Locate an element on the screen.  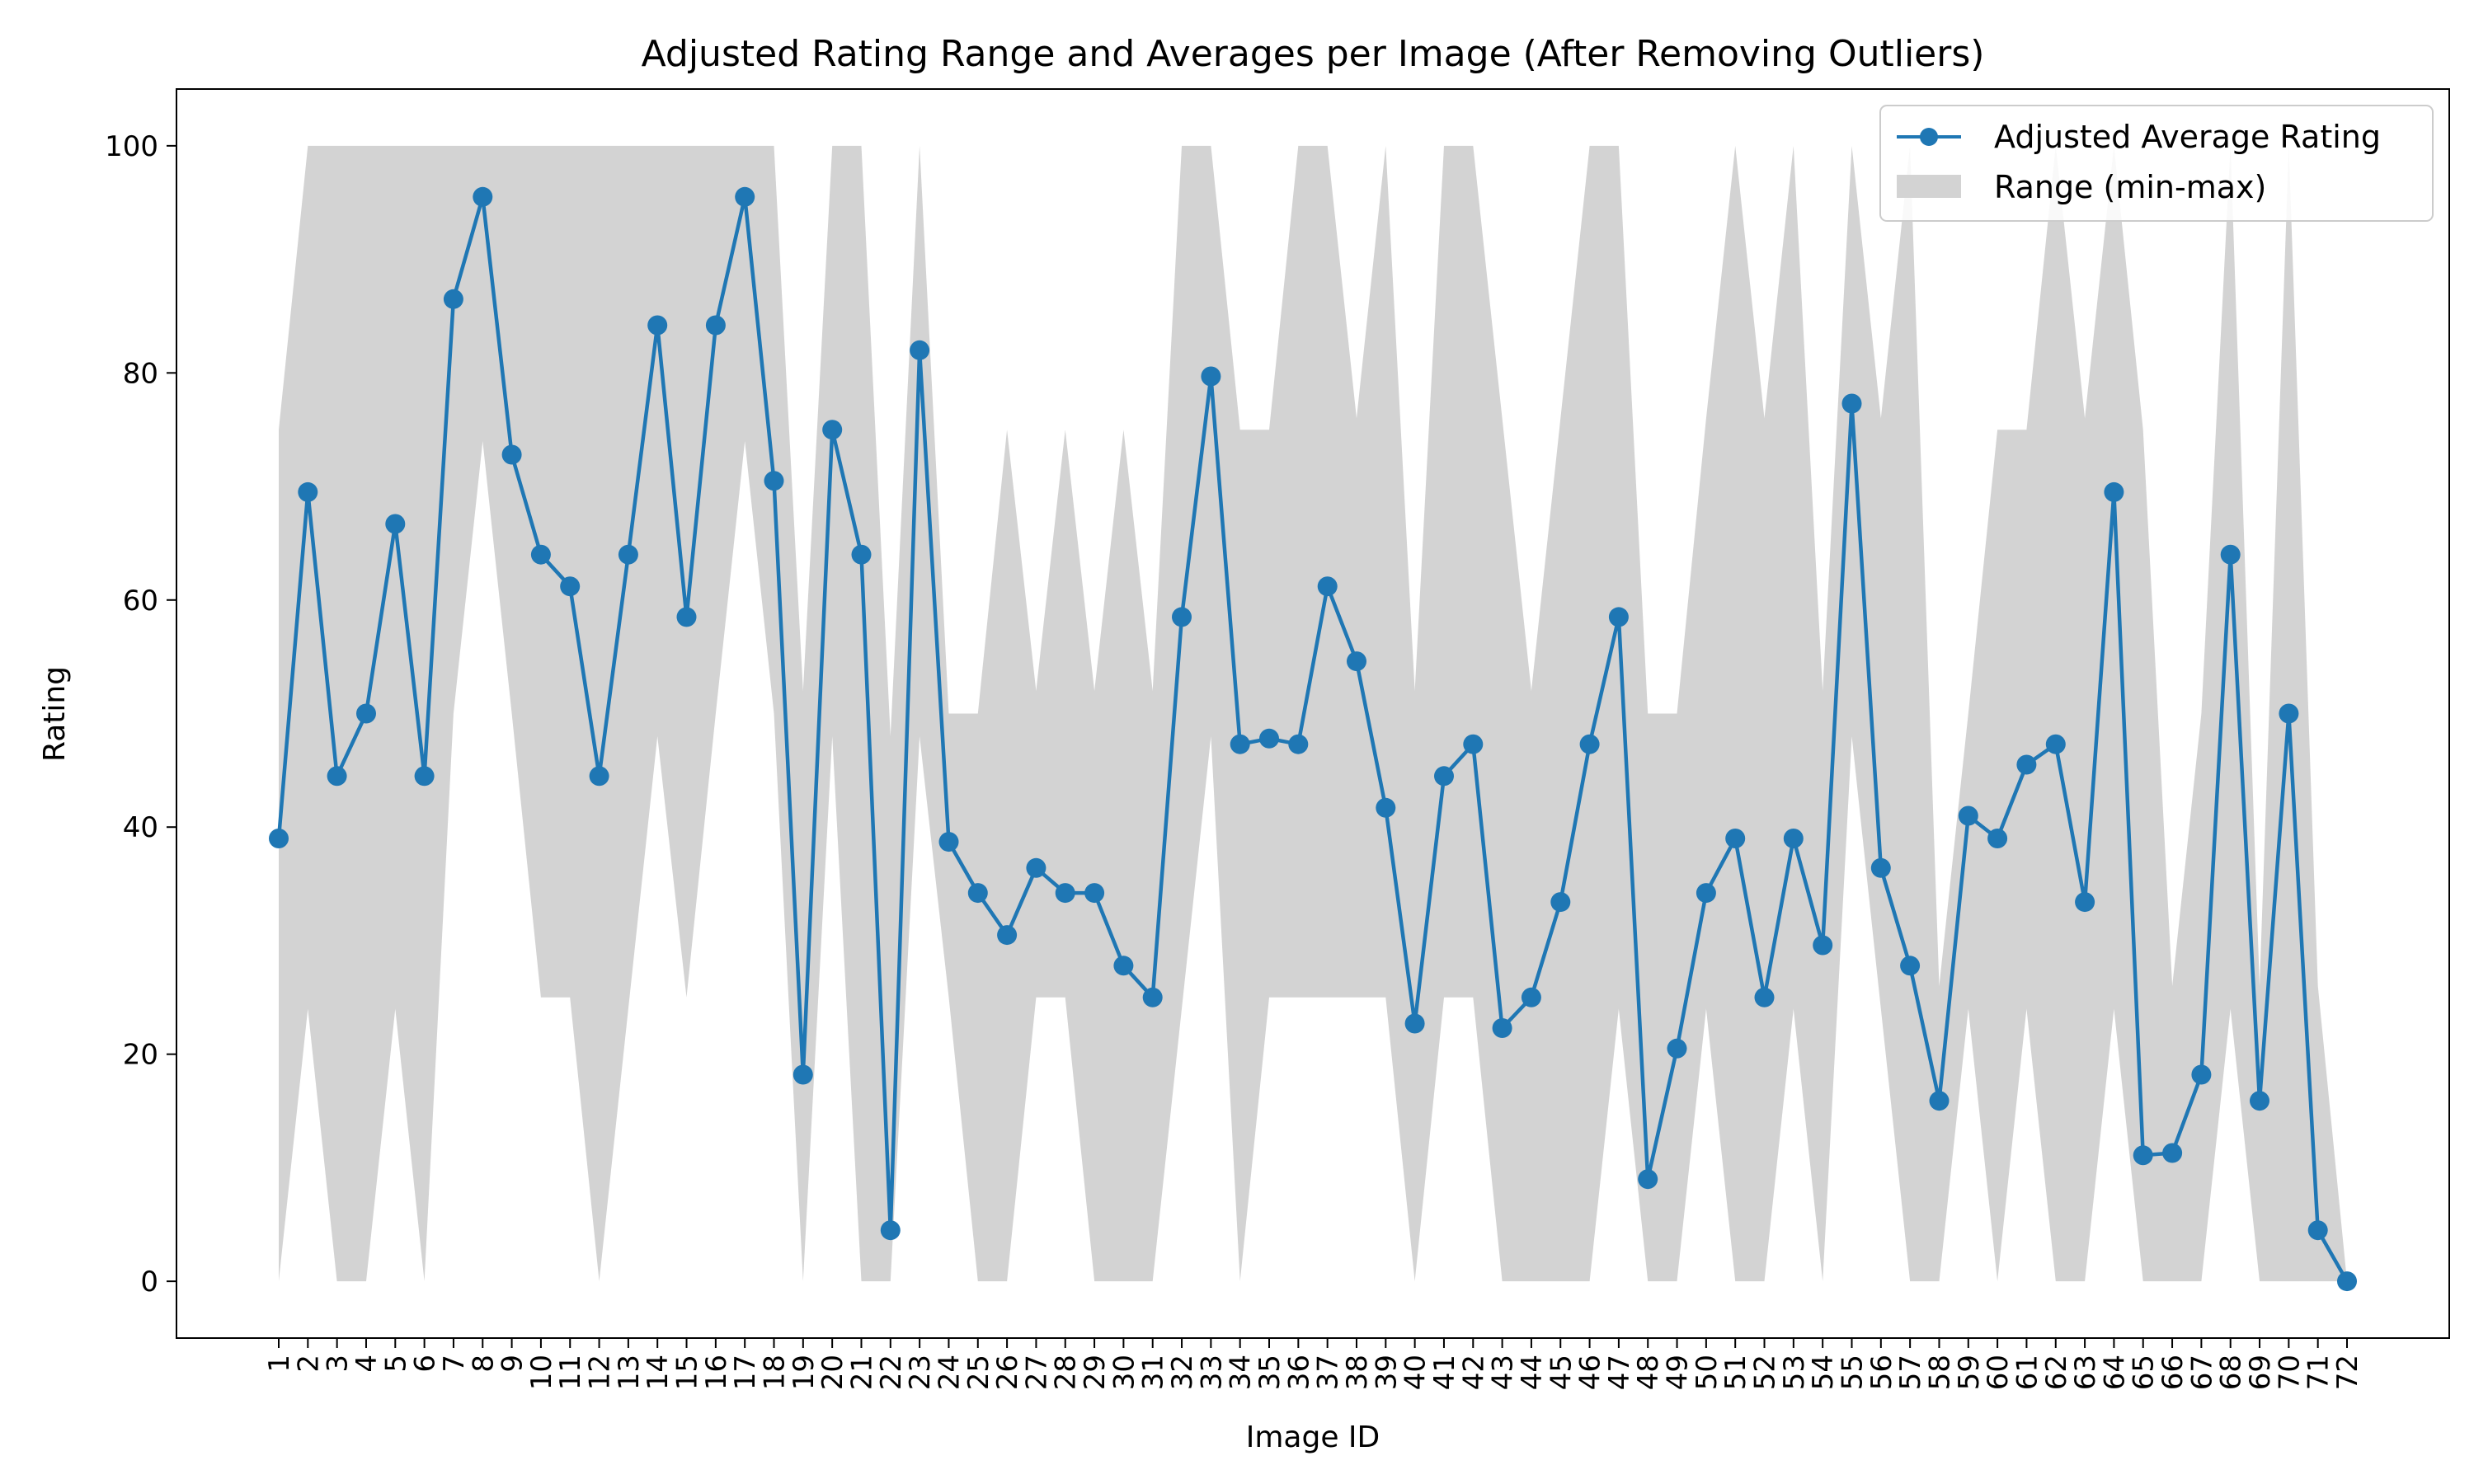
x-tick-label: 43 is located at coordinates (1503, 1372).